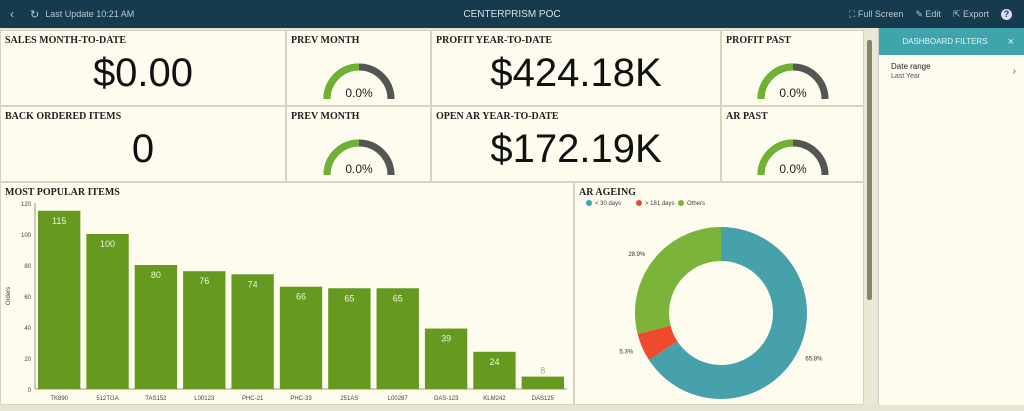 The width and height of the screenshot is (1024, 411). I want to click on slice-label: 65.8%, so click(814, 360).